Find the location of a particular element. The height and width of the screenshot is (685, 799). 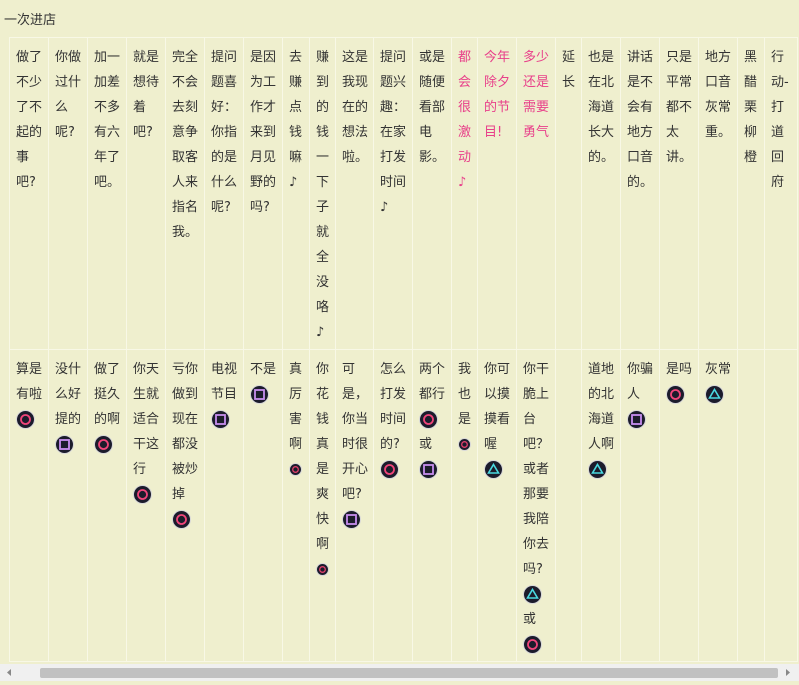

cell: 就是想待着吧? is located at coordinates (146, 193).